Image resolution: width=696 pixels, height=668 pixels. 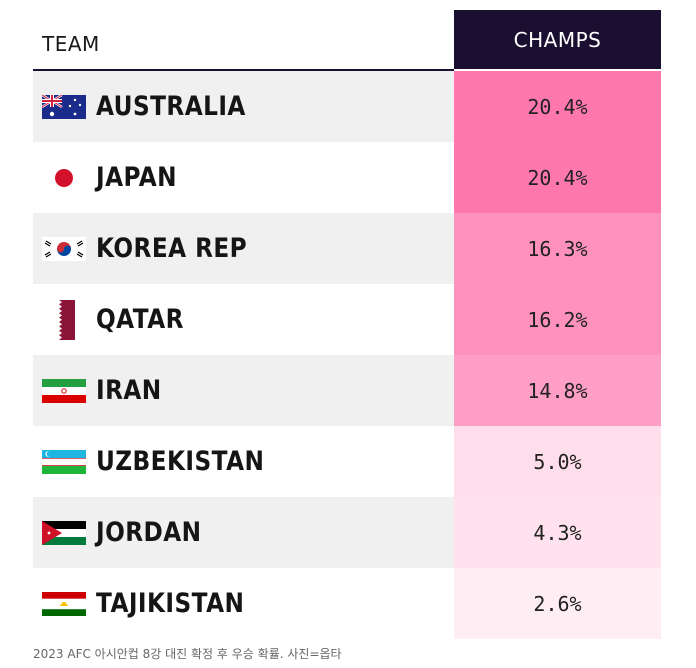 What do you see at coordinates (64, 604) in the screenshot?
I see `tajikistan-flag-icon` at bounding box center [64, 604].